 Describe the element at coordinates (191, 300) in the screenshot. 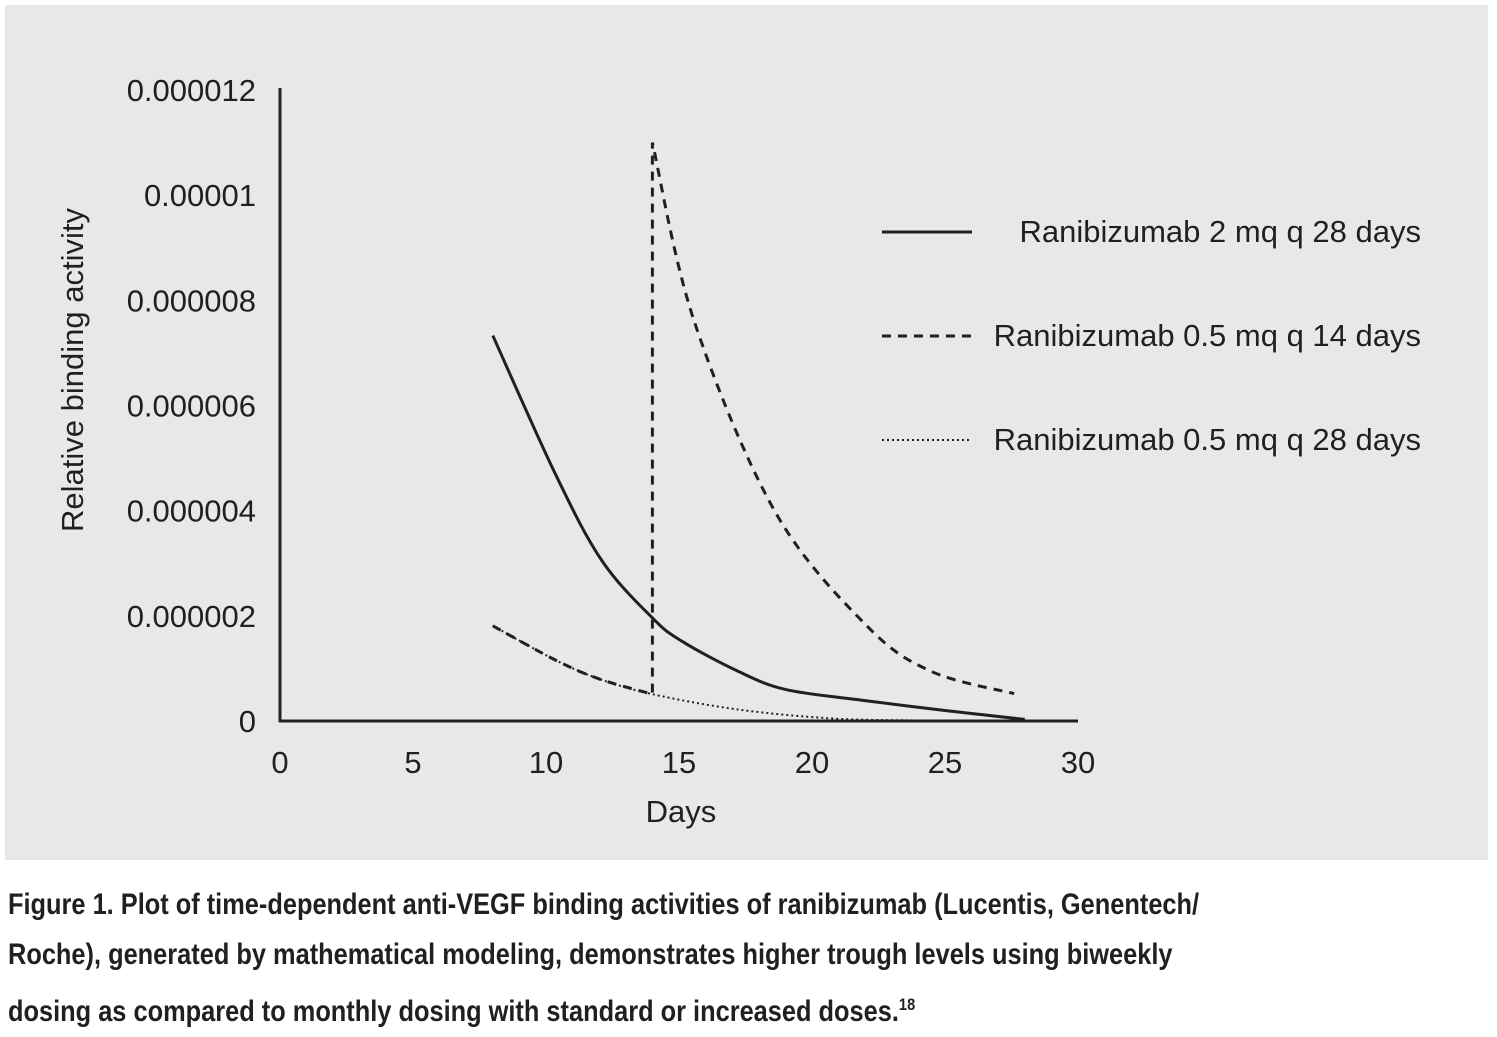

I see `y-tick-label: 0.000008` at that location.